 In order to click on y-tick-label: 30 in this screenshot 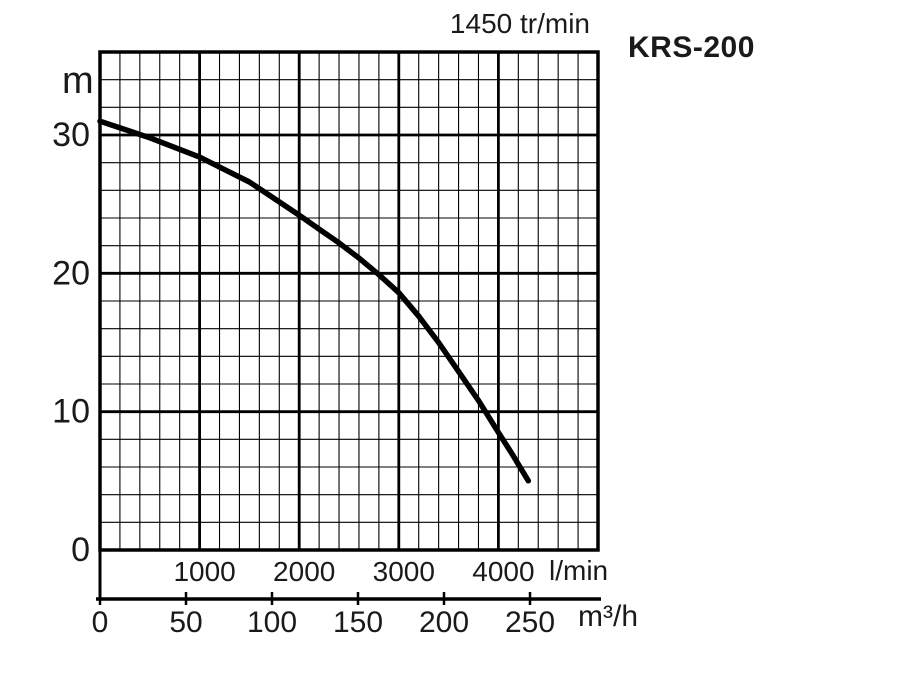, I will do `click(71, 135)`.